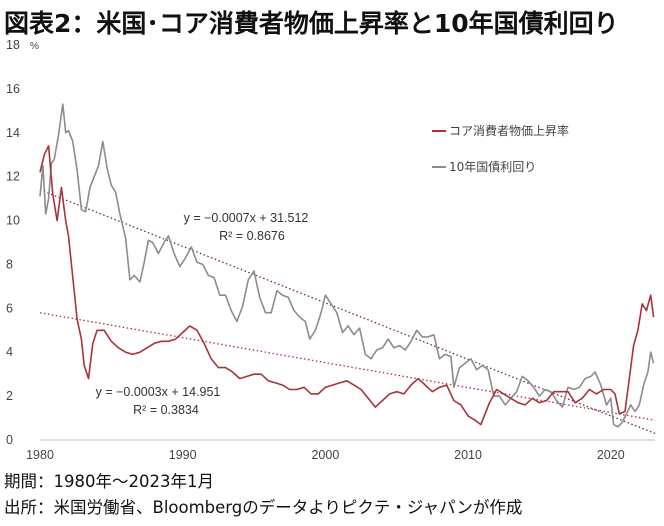  I want to click on legend-label: コア消費者物価上昇率, so click(509, 130).